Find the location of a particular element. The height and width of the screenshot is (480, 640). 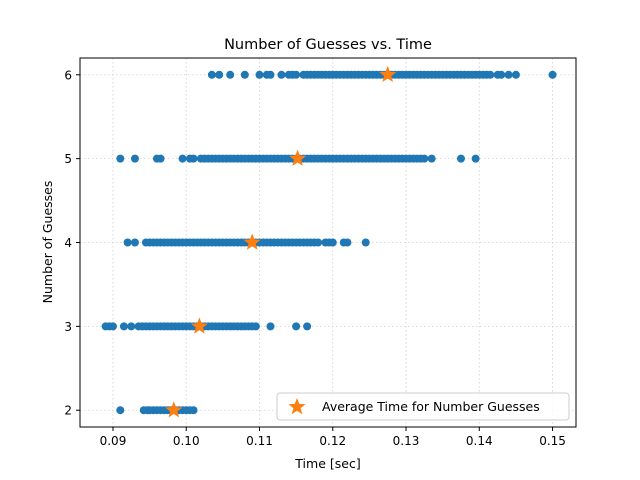

y-axis-label: Number of Guesses is located at coordinates (47, 242).